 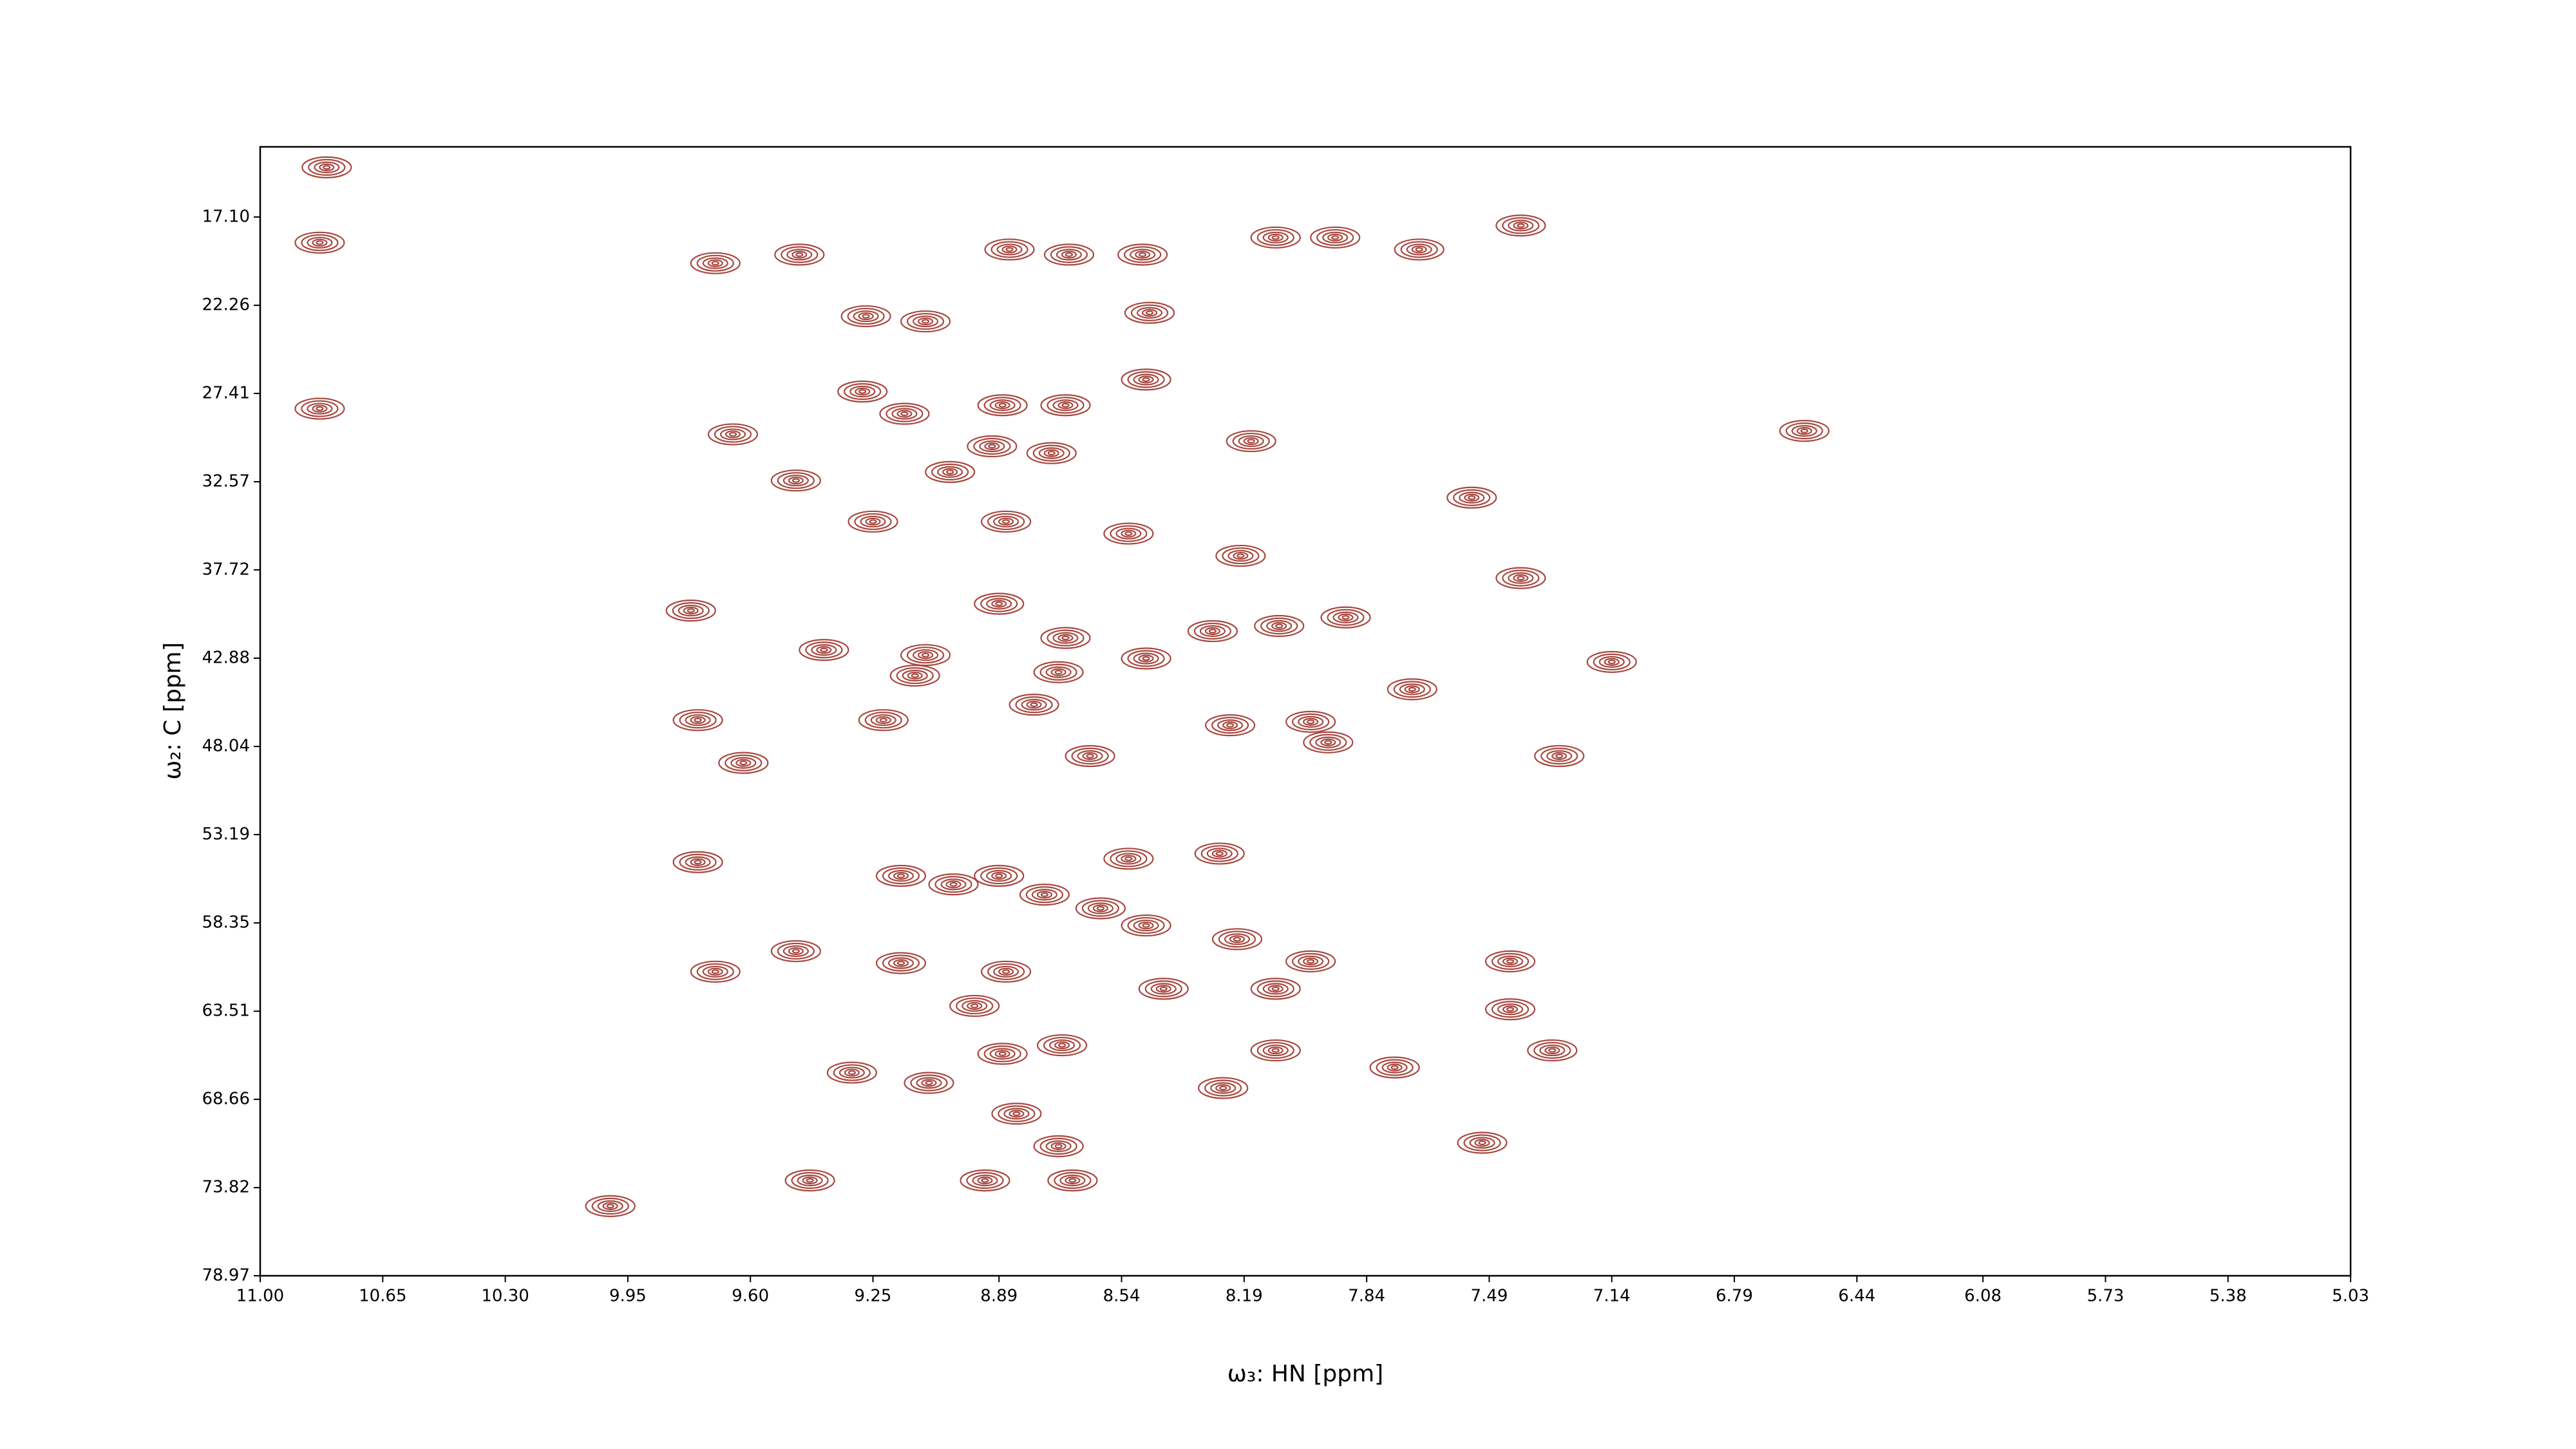 What do you see at coordinates (750, 1296) in the screenshot?
I see `x-tick-label: 9.60` at bounding box center [750, 1296].